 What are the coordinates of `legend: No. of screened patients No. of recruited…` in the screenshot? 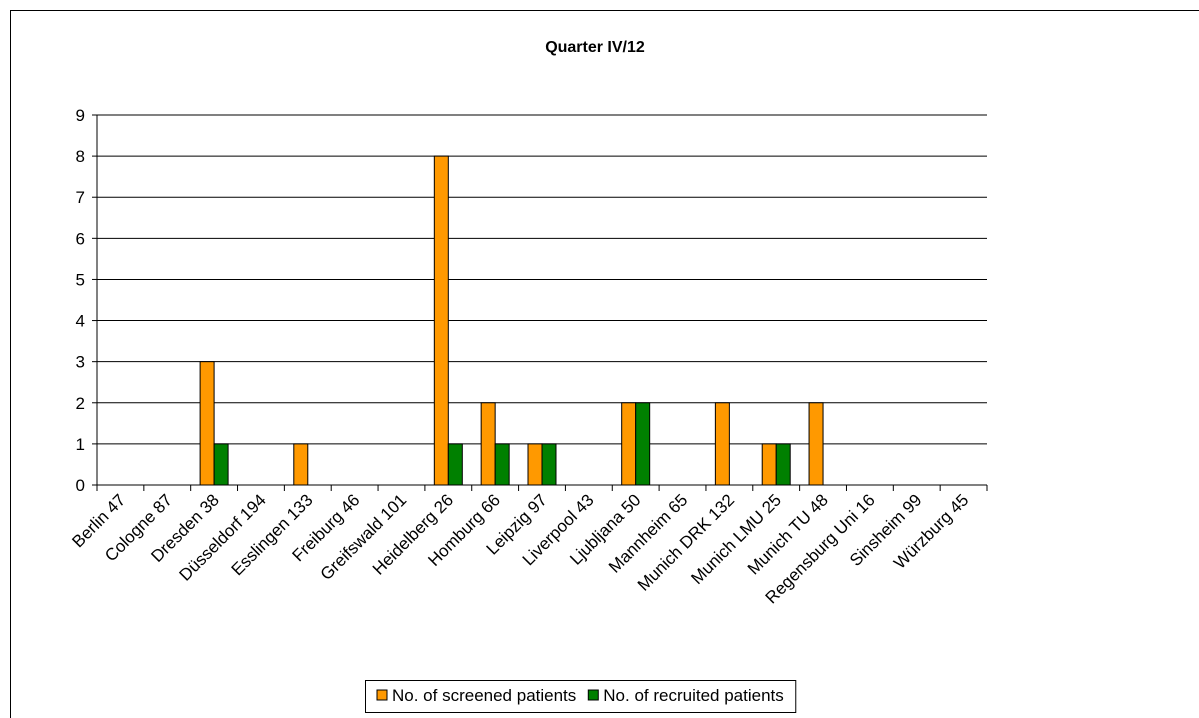 It's located at (581, 696).